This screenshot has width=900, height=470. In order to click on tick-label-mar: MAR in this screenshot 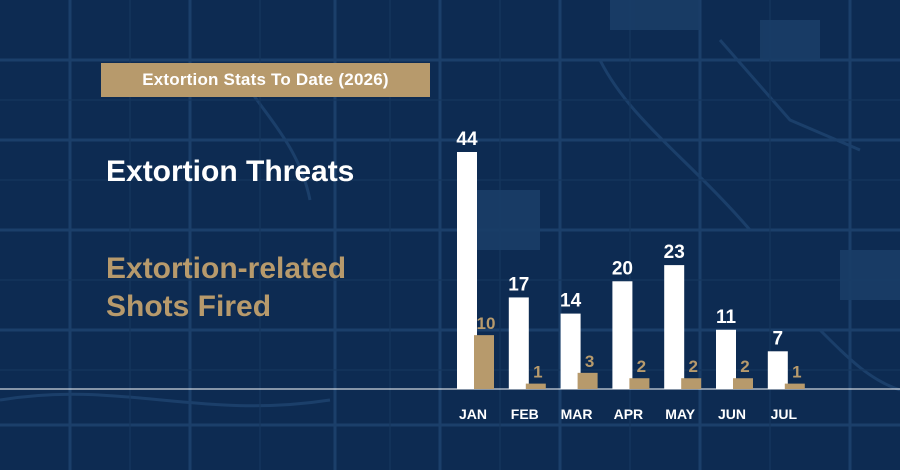, I will do `click(577, 414)`.